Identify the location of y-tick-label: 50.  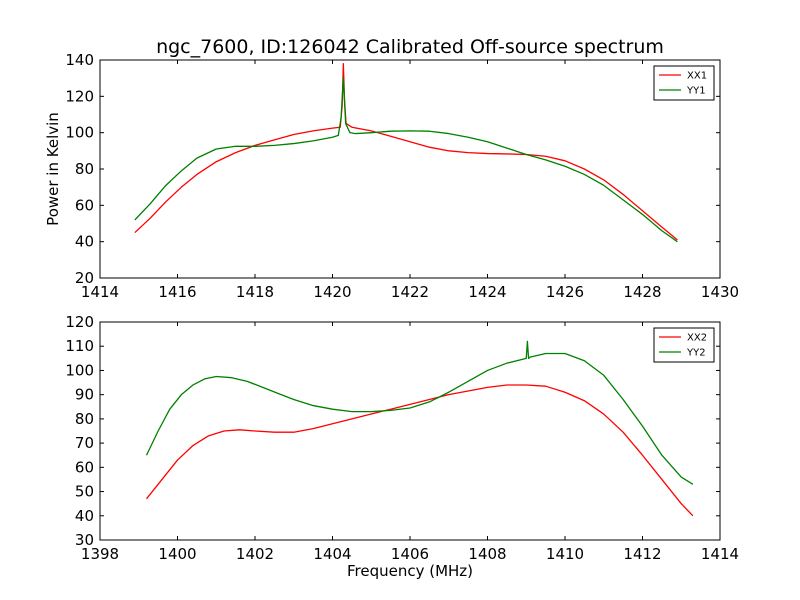
(84, 492).